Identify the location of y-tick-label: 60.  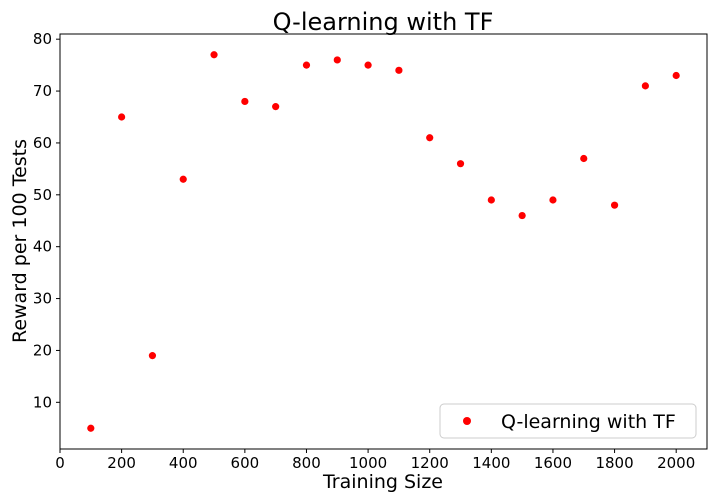
(42, 143).